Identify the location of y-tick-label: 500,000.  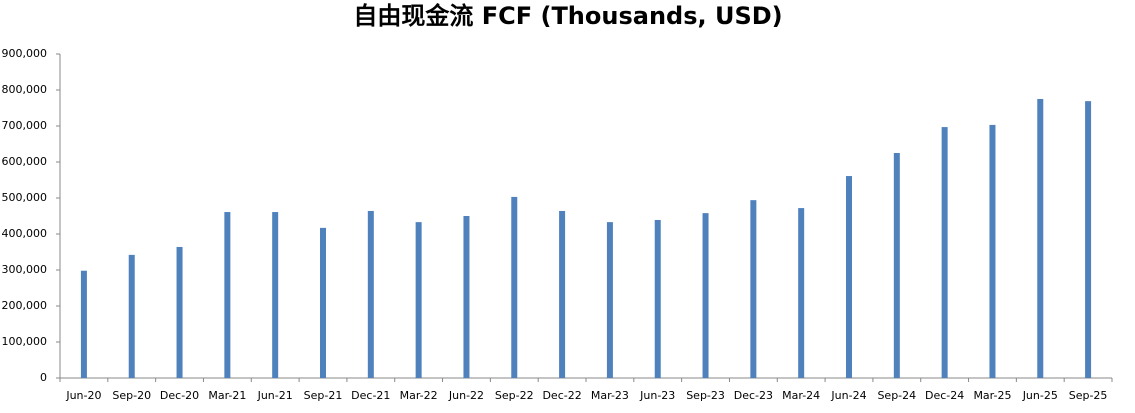
(25, 197).